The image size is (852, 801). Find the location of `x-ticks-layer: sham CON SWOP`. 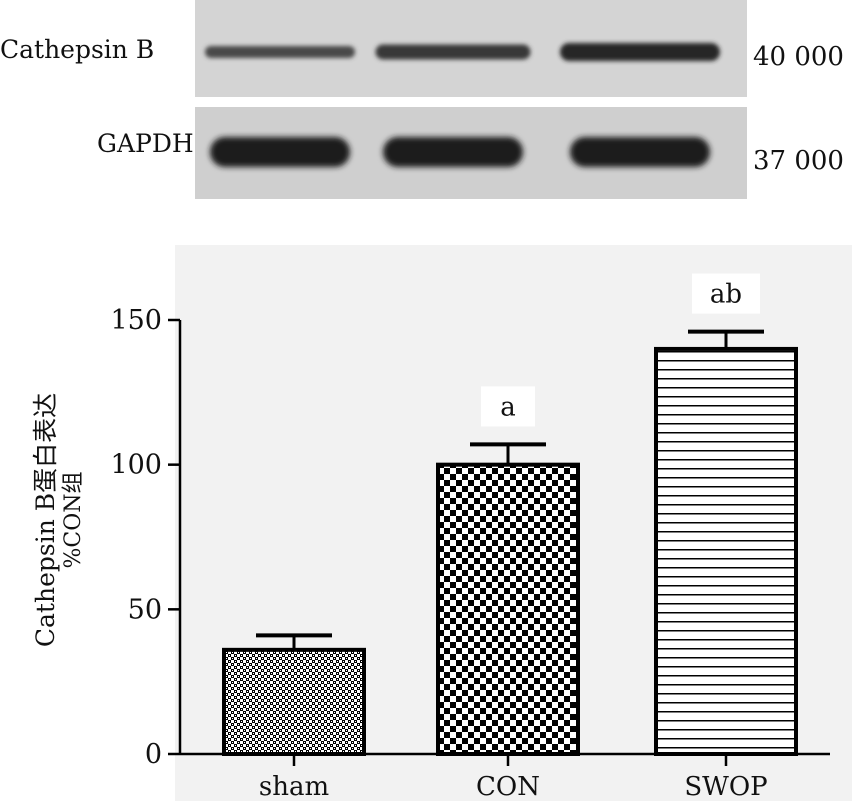

x-ticks-layer: sham CON SWOP is located at coordinates (513, 777).